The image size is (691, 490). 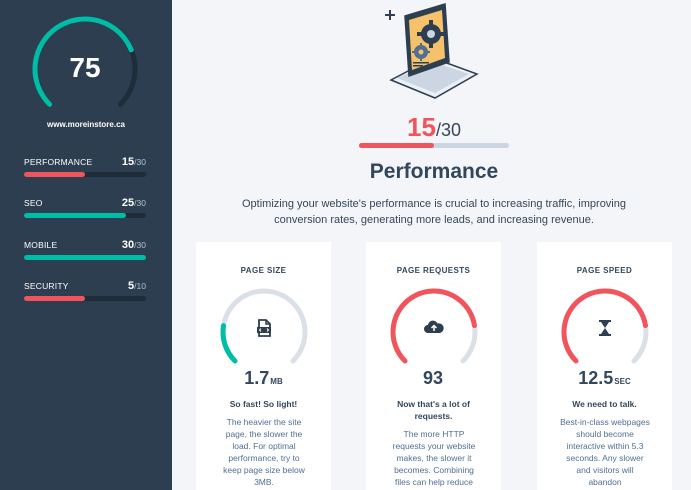 I want to click on metric-name: MOBILE, so click(x=41, y=245).